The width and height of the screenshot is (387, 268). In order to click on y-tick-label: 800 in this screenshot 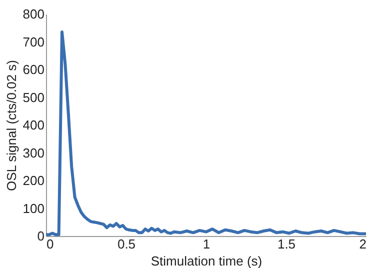, I will do `click(33, 14)`.